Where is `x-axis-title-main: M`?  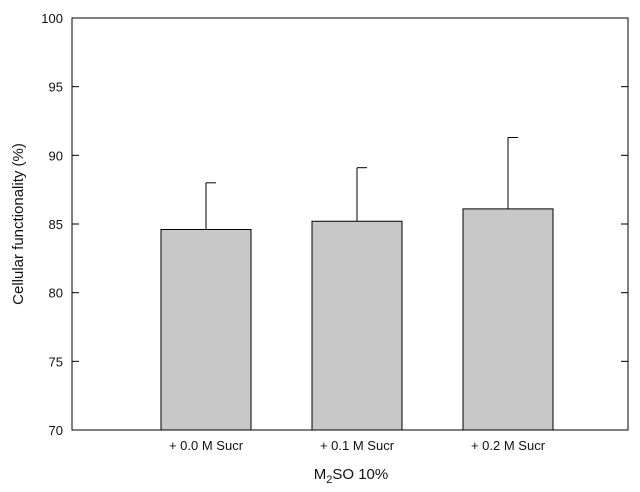 x-axis-title-main: M is located at coordinates (320, 474).